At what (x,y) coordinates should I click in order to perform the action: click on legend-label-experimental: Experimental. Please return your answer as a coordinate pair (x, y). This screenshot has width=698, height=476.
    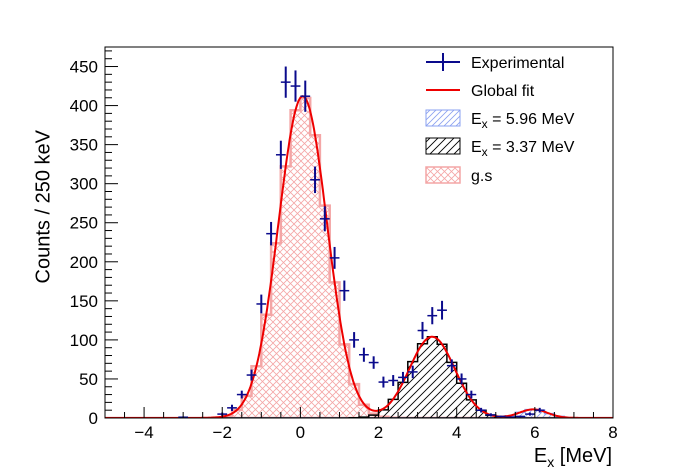
    Looking at the image, I should click on (517, 63).